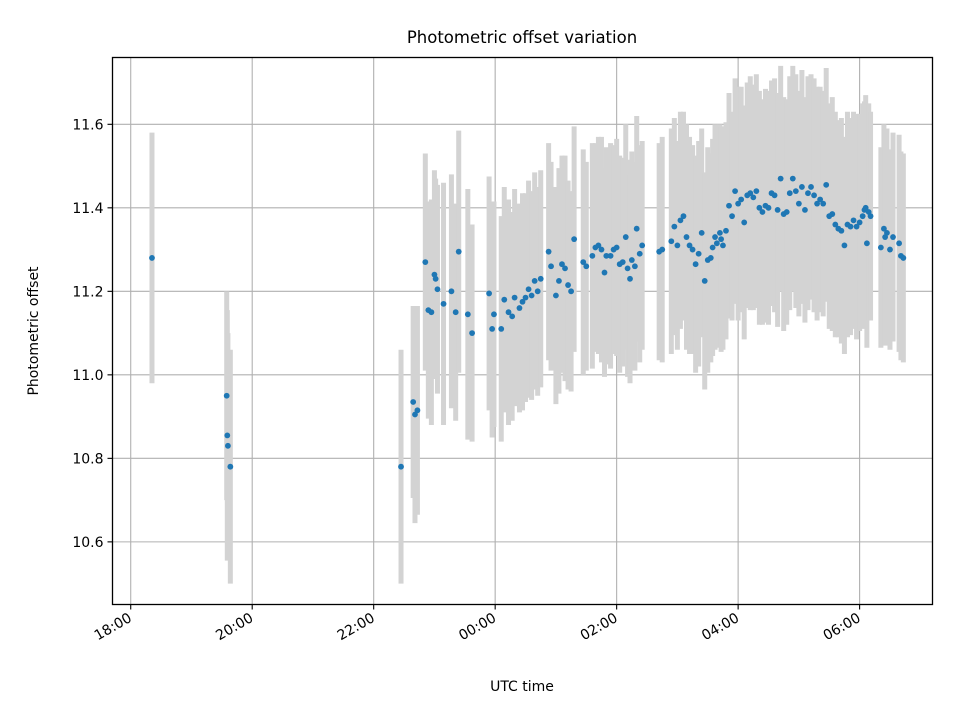 The height and width of the screenshot is (720, 960). I want to click on x-tick-label: 00:00, so click(477, 627).